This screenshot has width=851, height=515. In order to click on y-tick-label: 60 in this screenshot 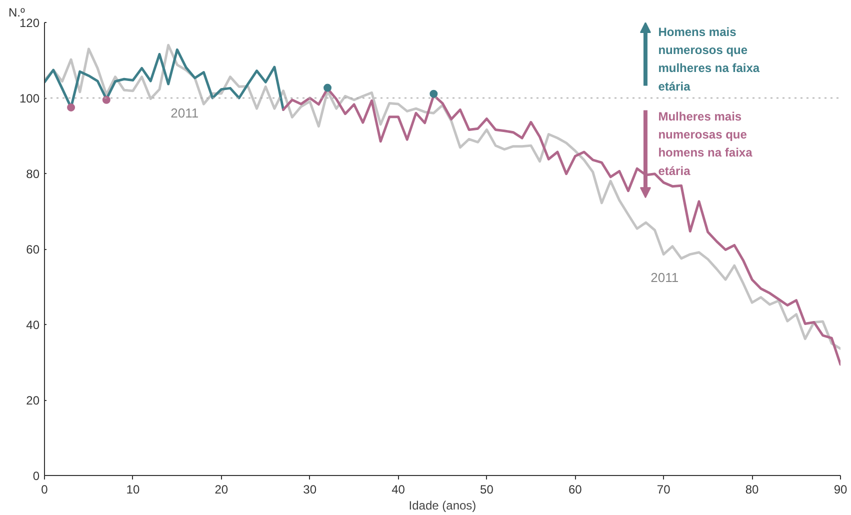, I will do `click(33, 249)`.